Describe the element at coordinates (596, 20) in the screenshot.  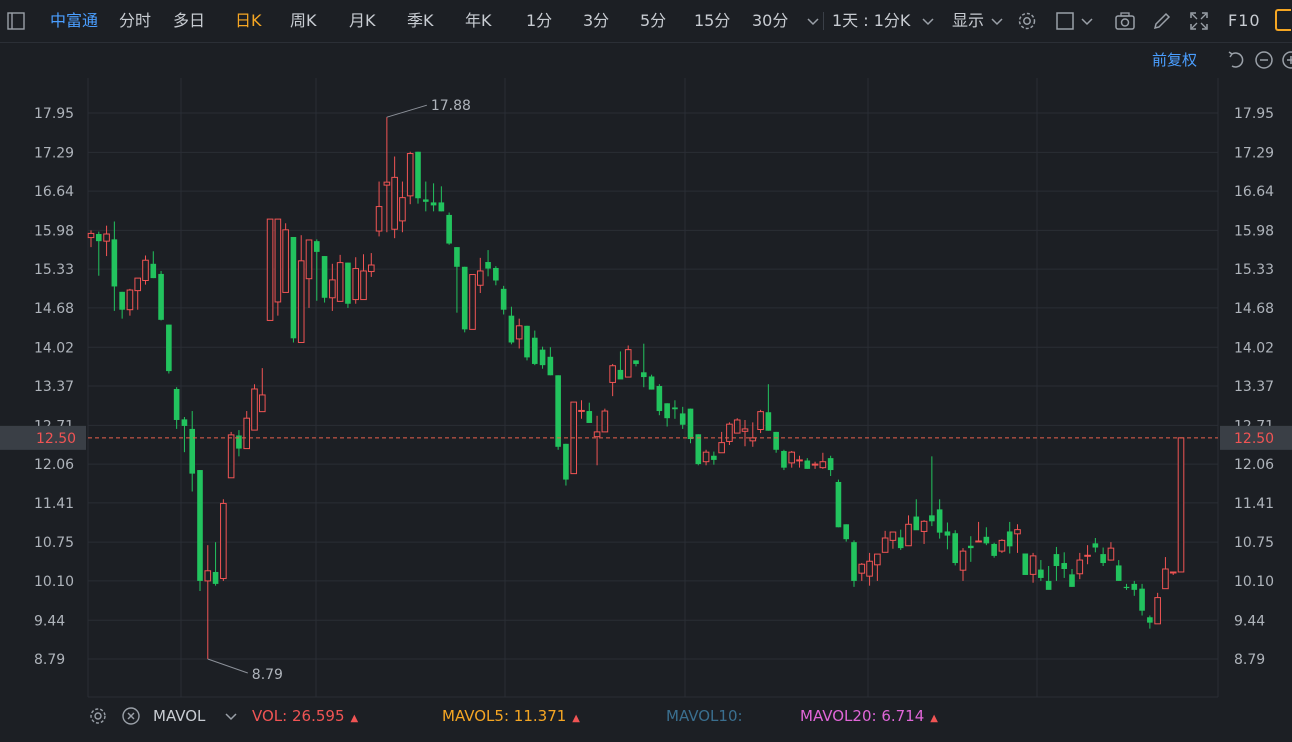
I see `tab-3min: 3分` at that location.